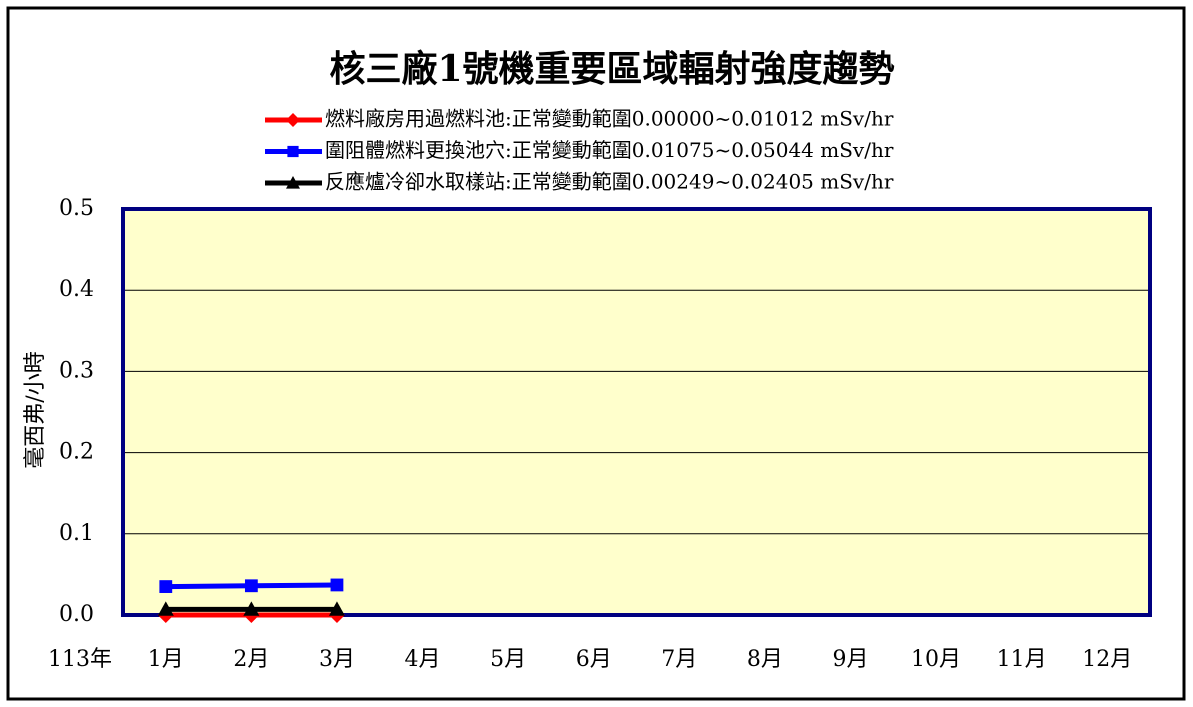 Image resolution: width=1193 pixels, height=707 pixels. What do you see at coordinates (76, 208) in the screenshot?
I see `y-tick-label: 0.5` at bounding box center [76, 208].